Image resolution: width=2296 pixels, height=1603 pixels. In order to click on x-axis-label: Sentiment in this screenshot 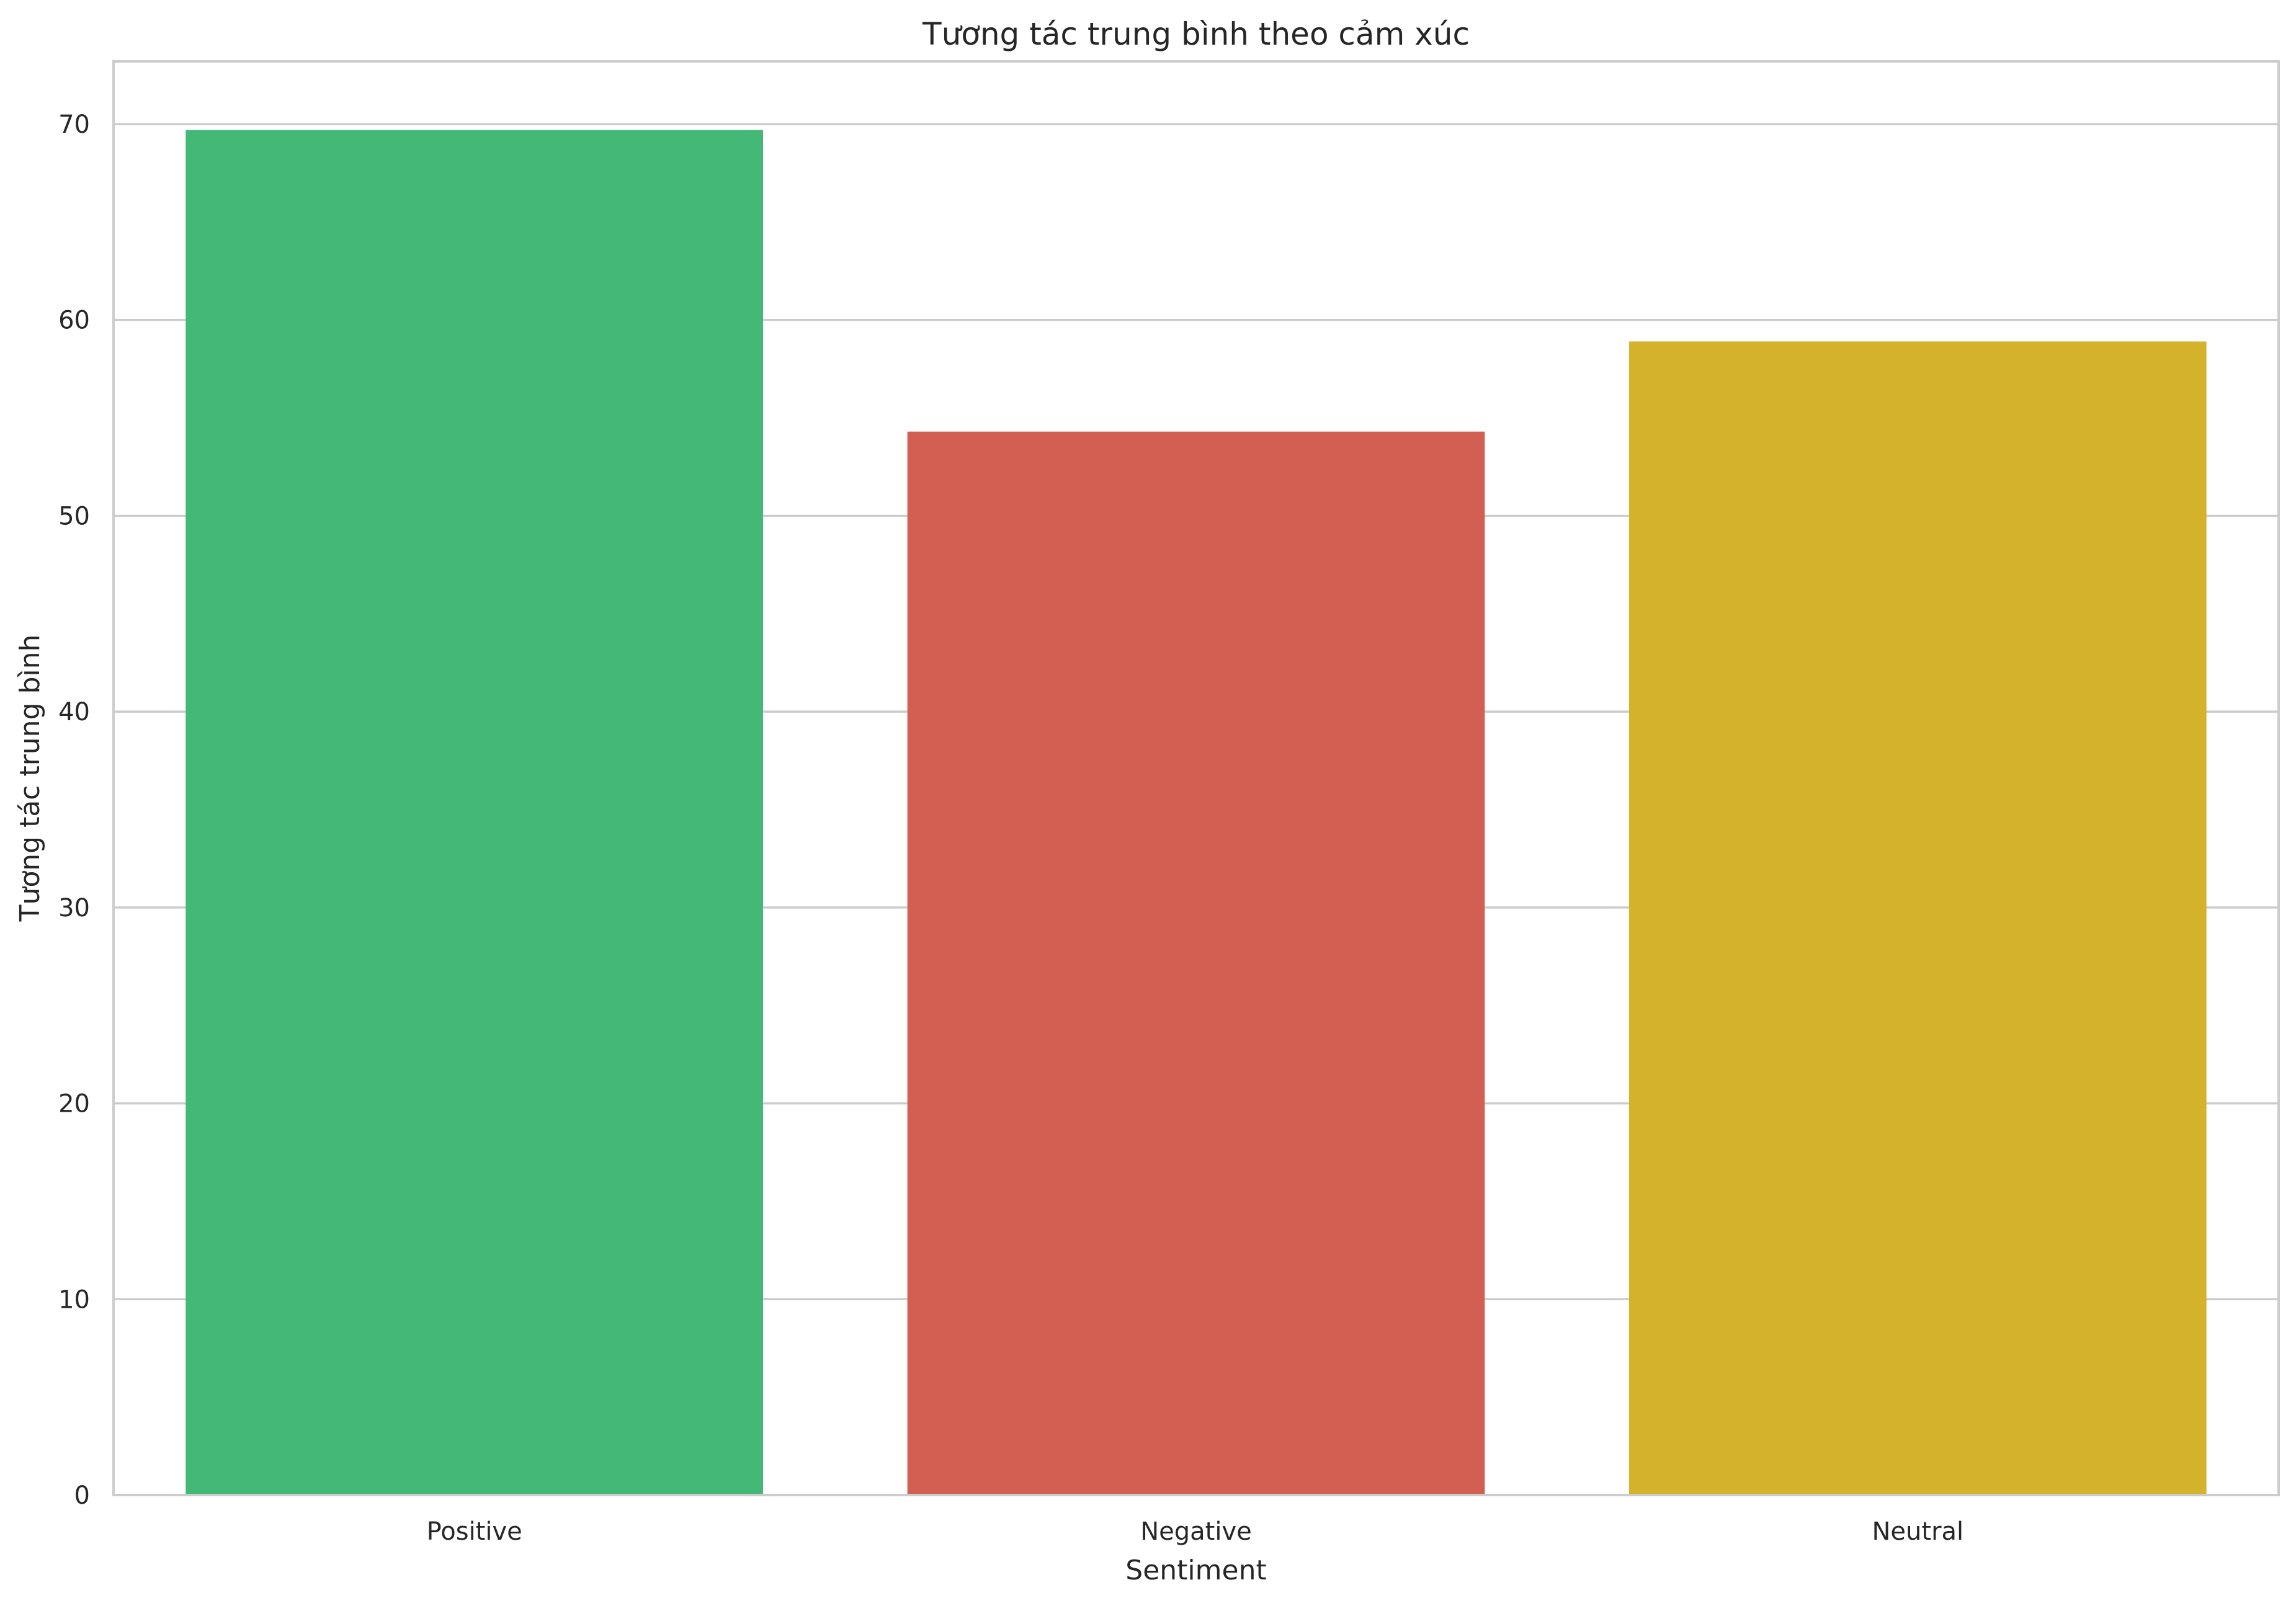, I will do `click(1195, 1570)`.